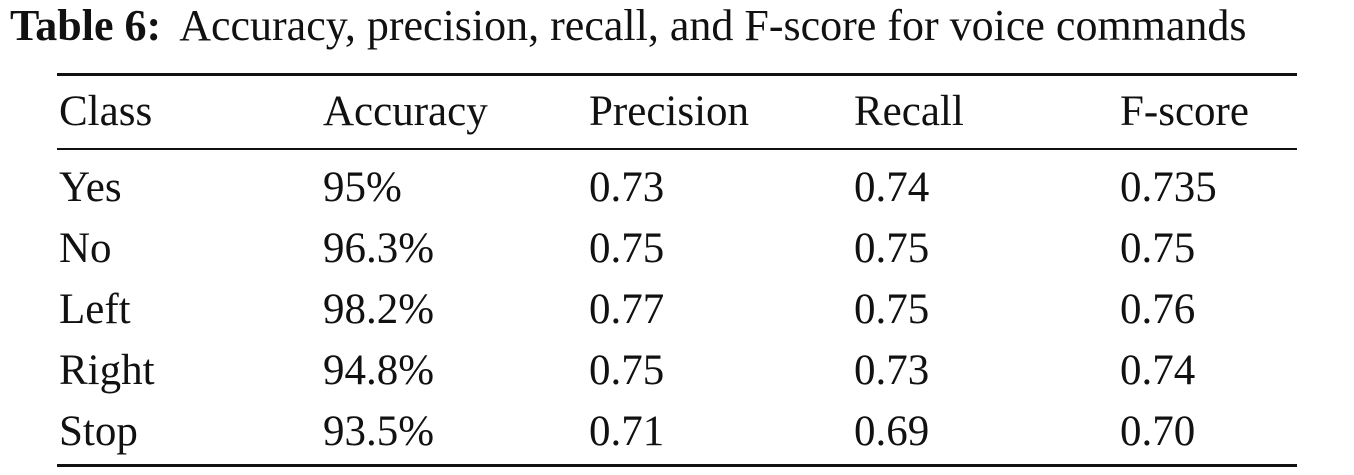 The image size is (1354, 475). Describe the element at coordinates (98, 431) in the screenshot. I see `class-cell: Stop` at that location.